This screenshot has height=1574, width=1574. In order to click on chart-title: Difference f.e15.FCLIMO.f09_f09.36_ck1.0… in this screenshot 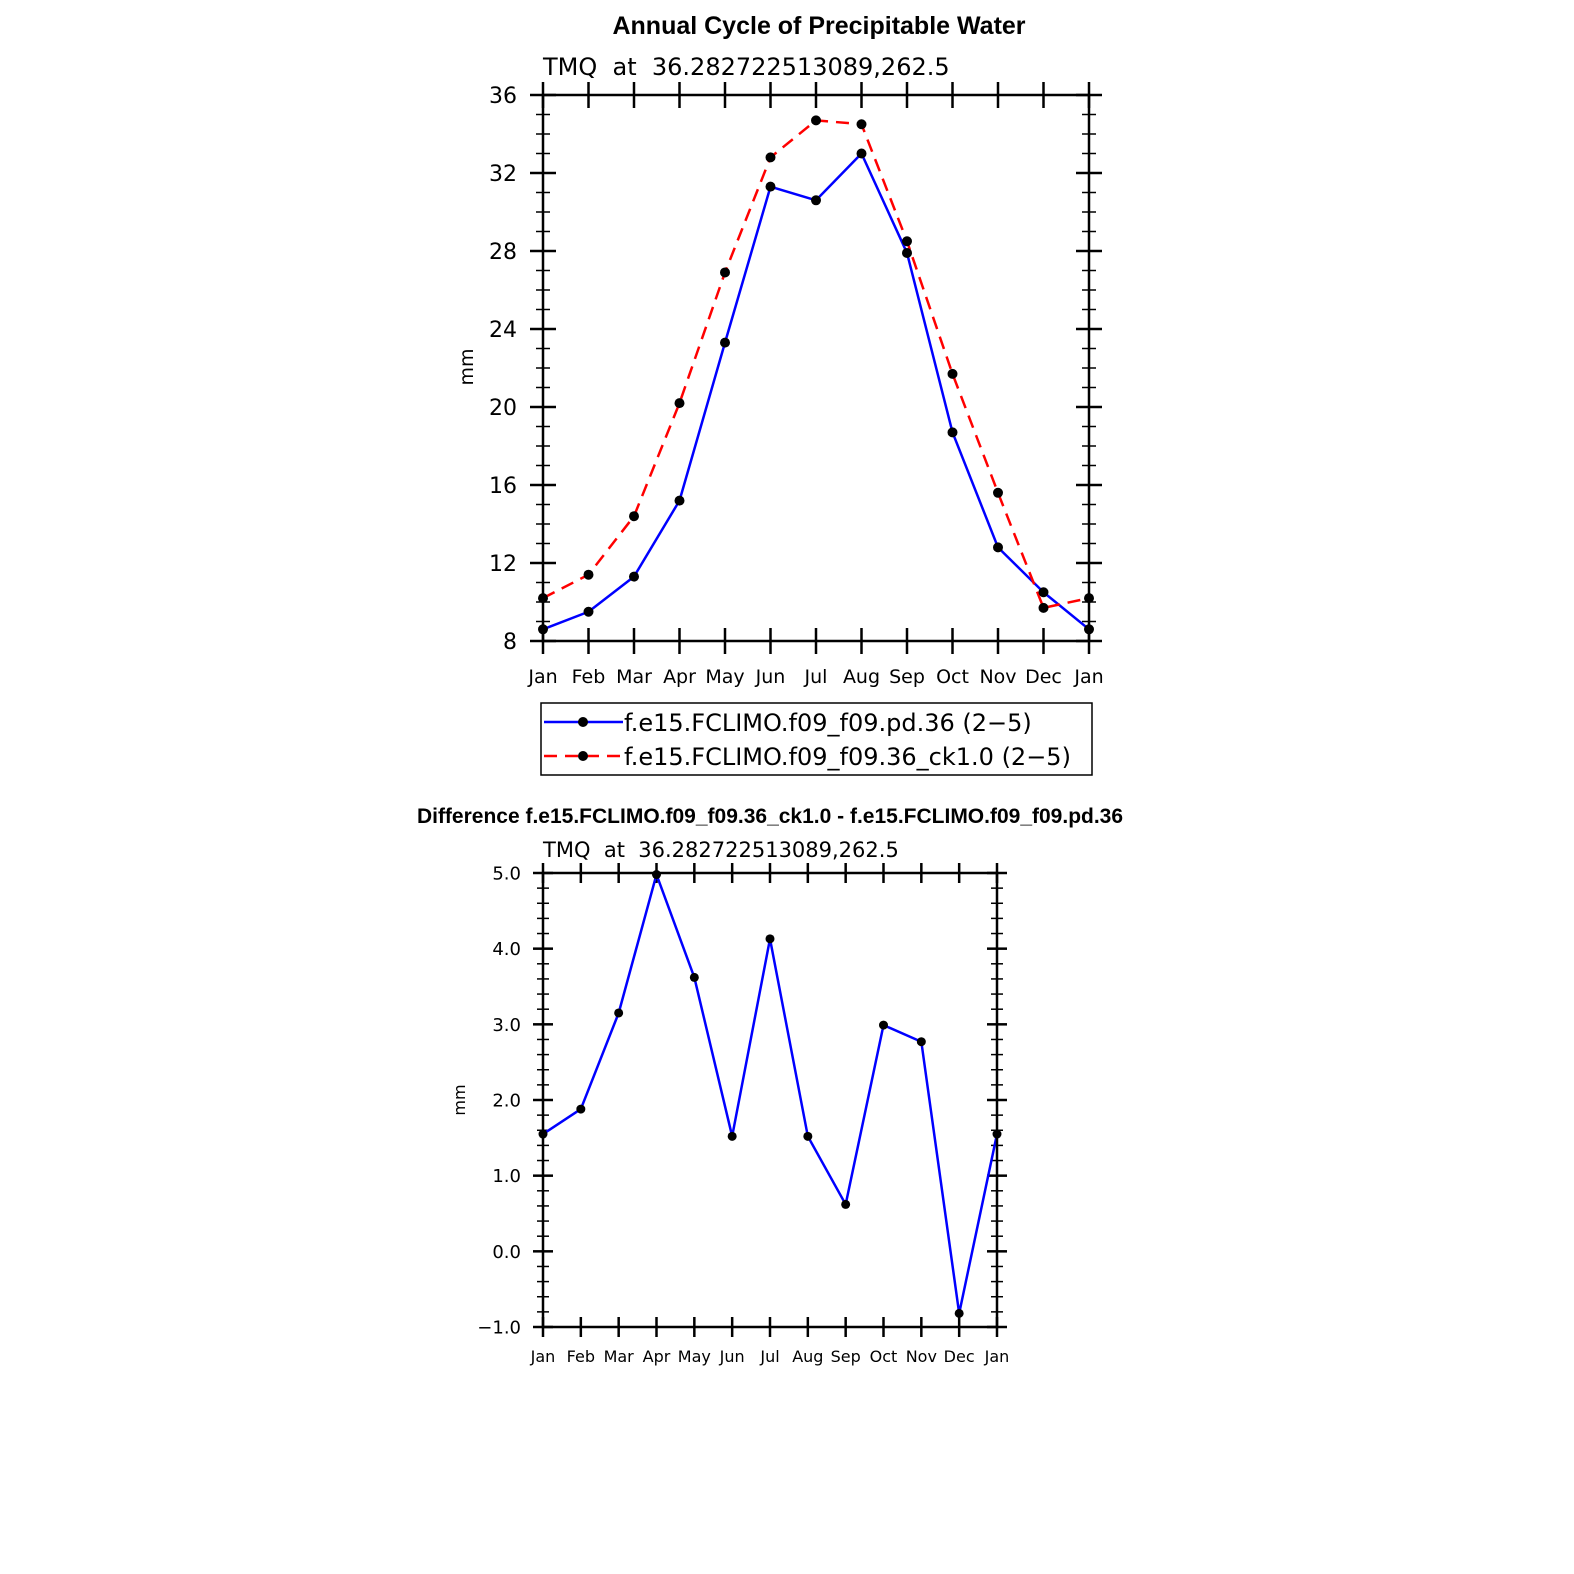, I will do `click(770, 816)`.